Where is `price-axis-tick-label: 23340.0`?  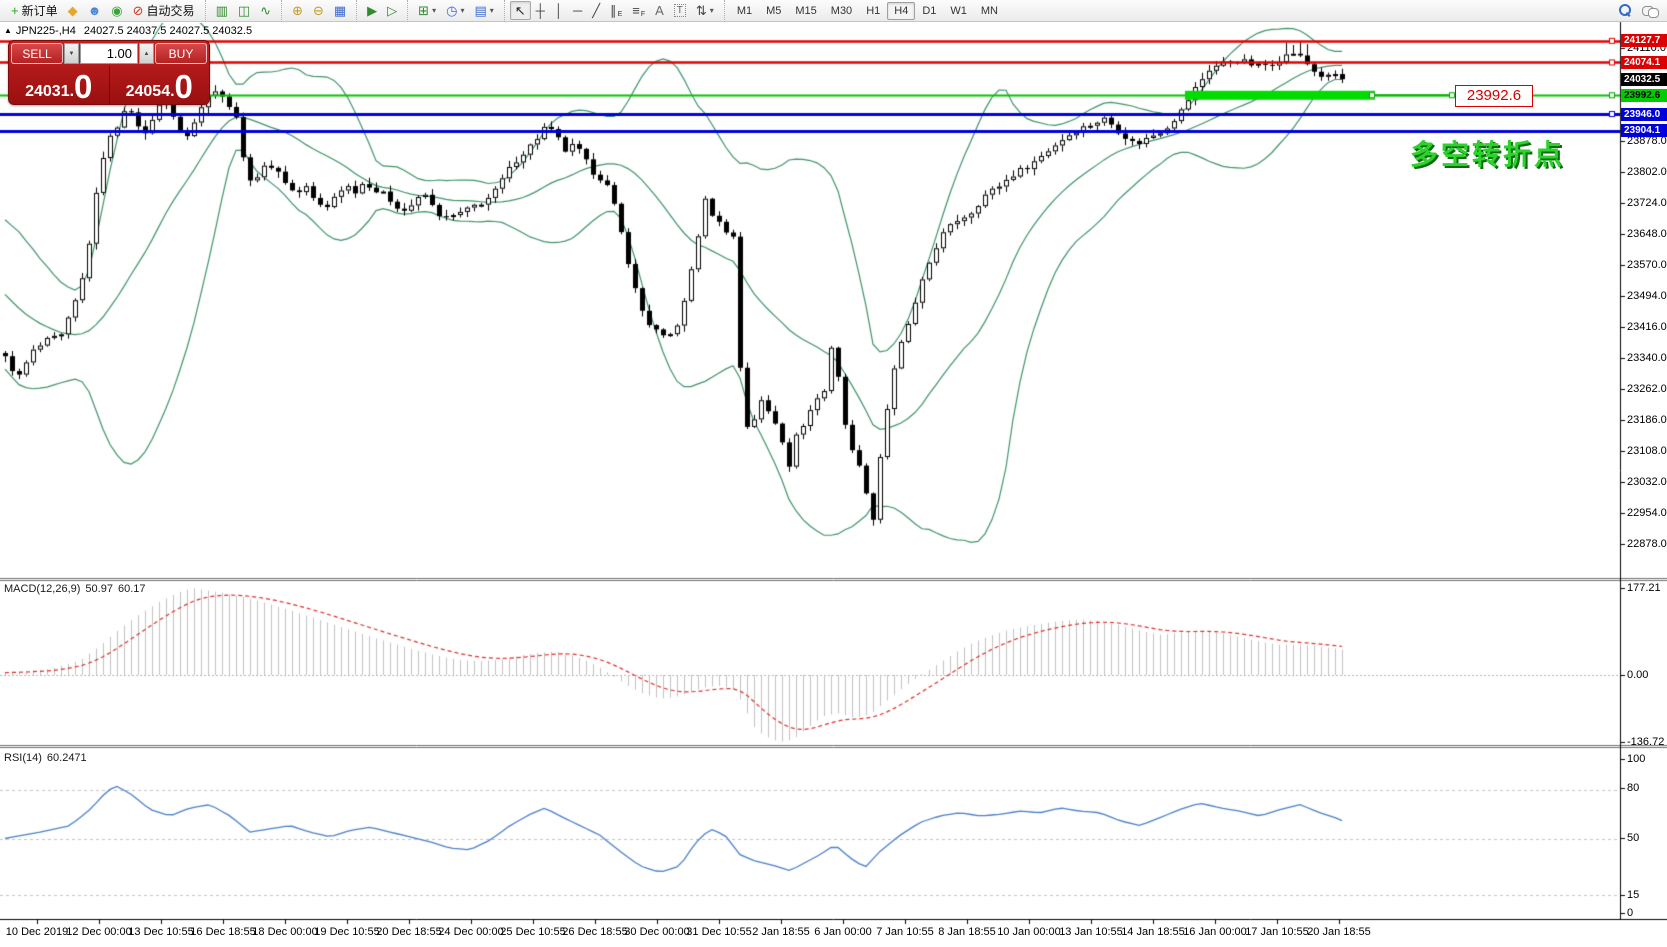
price-axis-tick-label: 23340.0 is located at coordinates (1647, 358).